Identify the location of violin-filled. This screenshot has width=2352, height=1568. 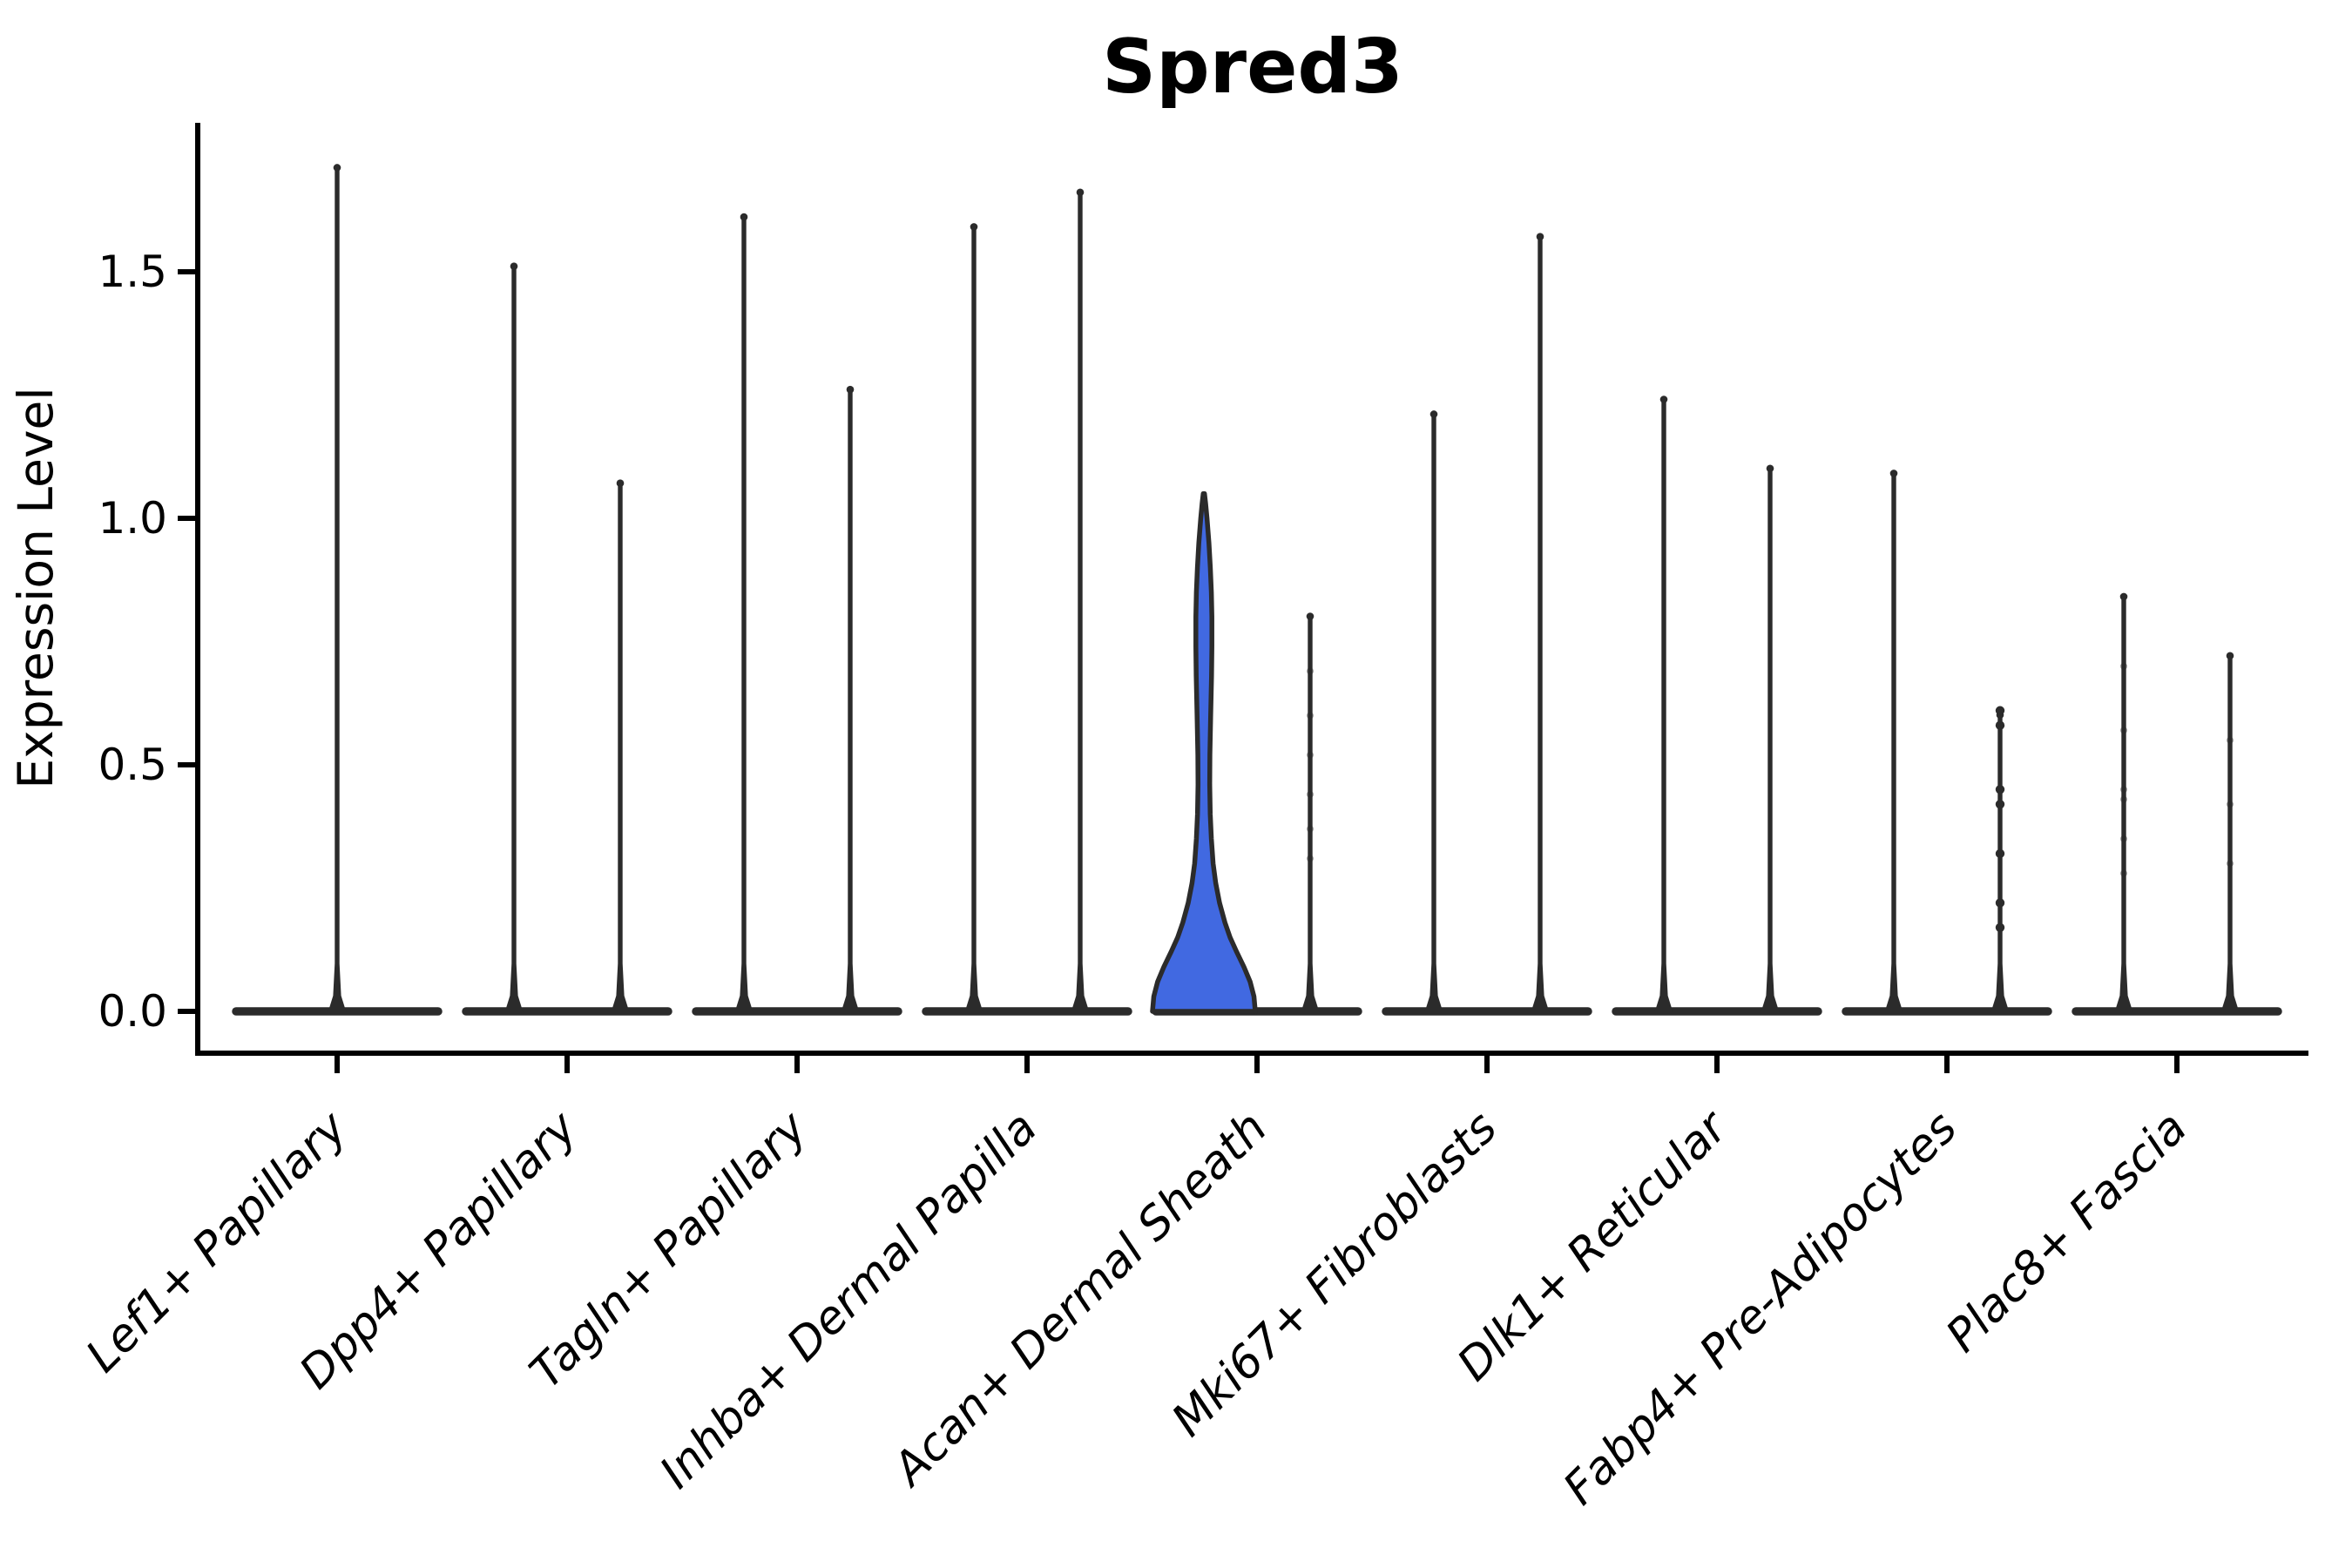
(1204, 752).